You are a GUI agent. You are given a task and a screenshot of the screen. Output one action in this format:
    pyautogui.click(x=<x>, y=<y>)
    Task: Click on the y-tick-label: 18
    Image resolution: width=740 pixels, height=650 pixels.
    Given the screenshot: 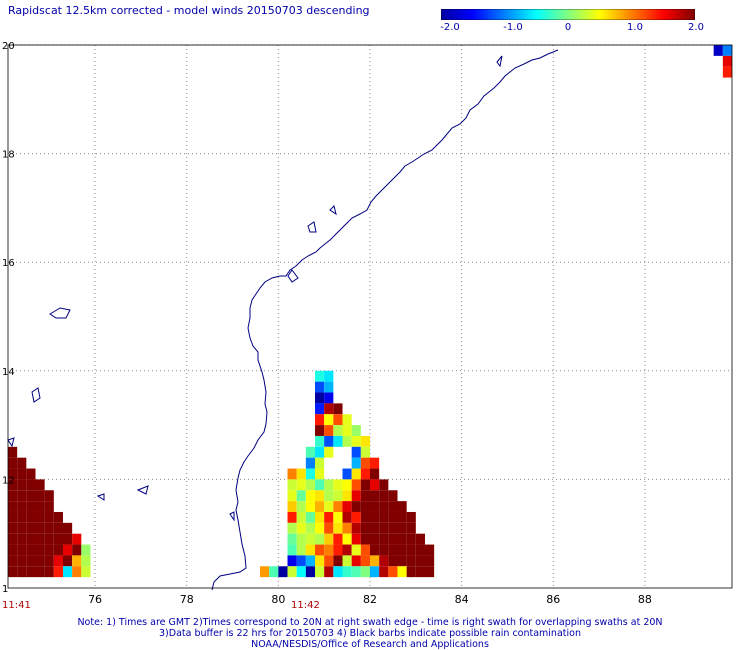 What is the action you would take?
    pyautogui.click(x=8, y=155)
    